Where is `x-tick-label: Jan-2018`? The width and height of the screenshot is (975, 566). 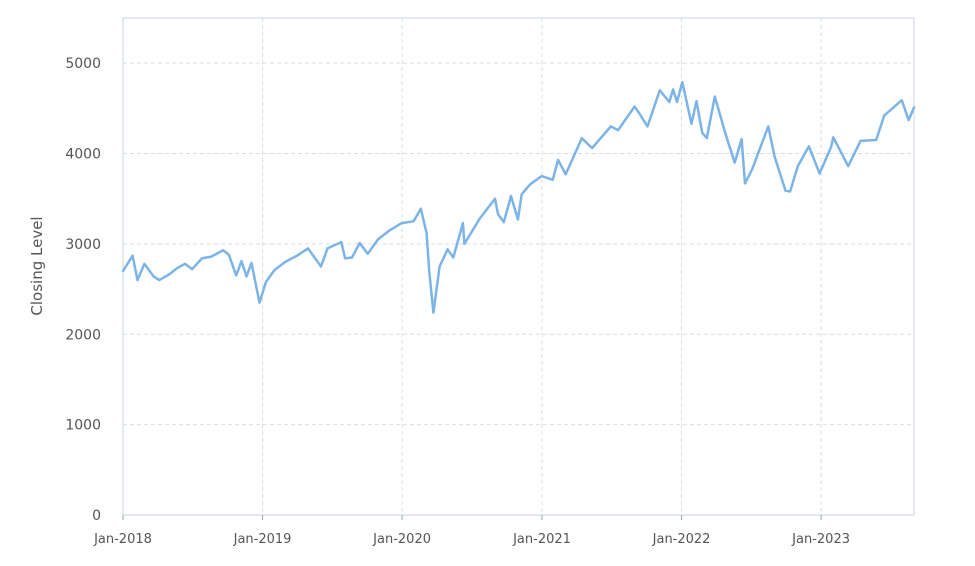 x-tick-label: Jan-2018 is located at coordinates (122, 539).